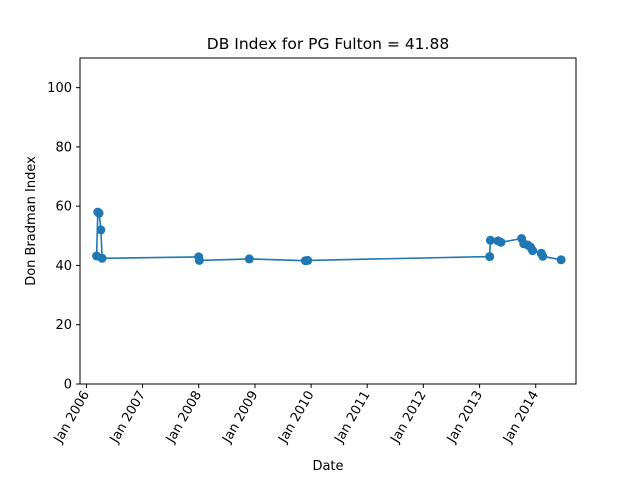 The width and height of the screenshot is (640, 480). I want to click on y-tick-label: 20, so click(63, 325).